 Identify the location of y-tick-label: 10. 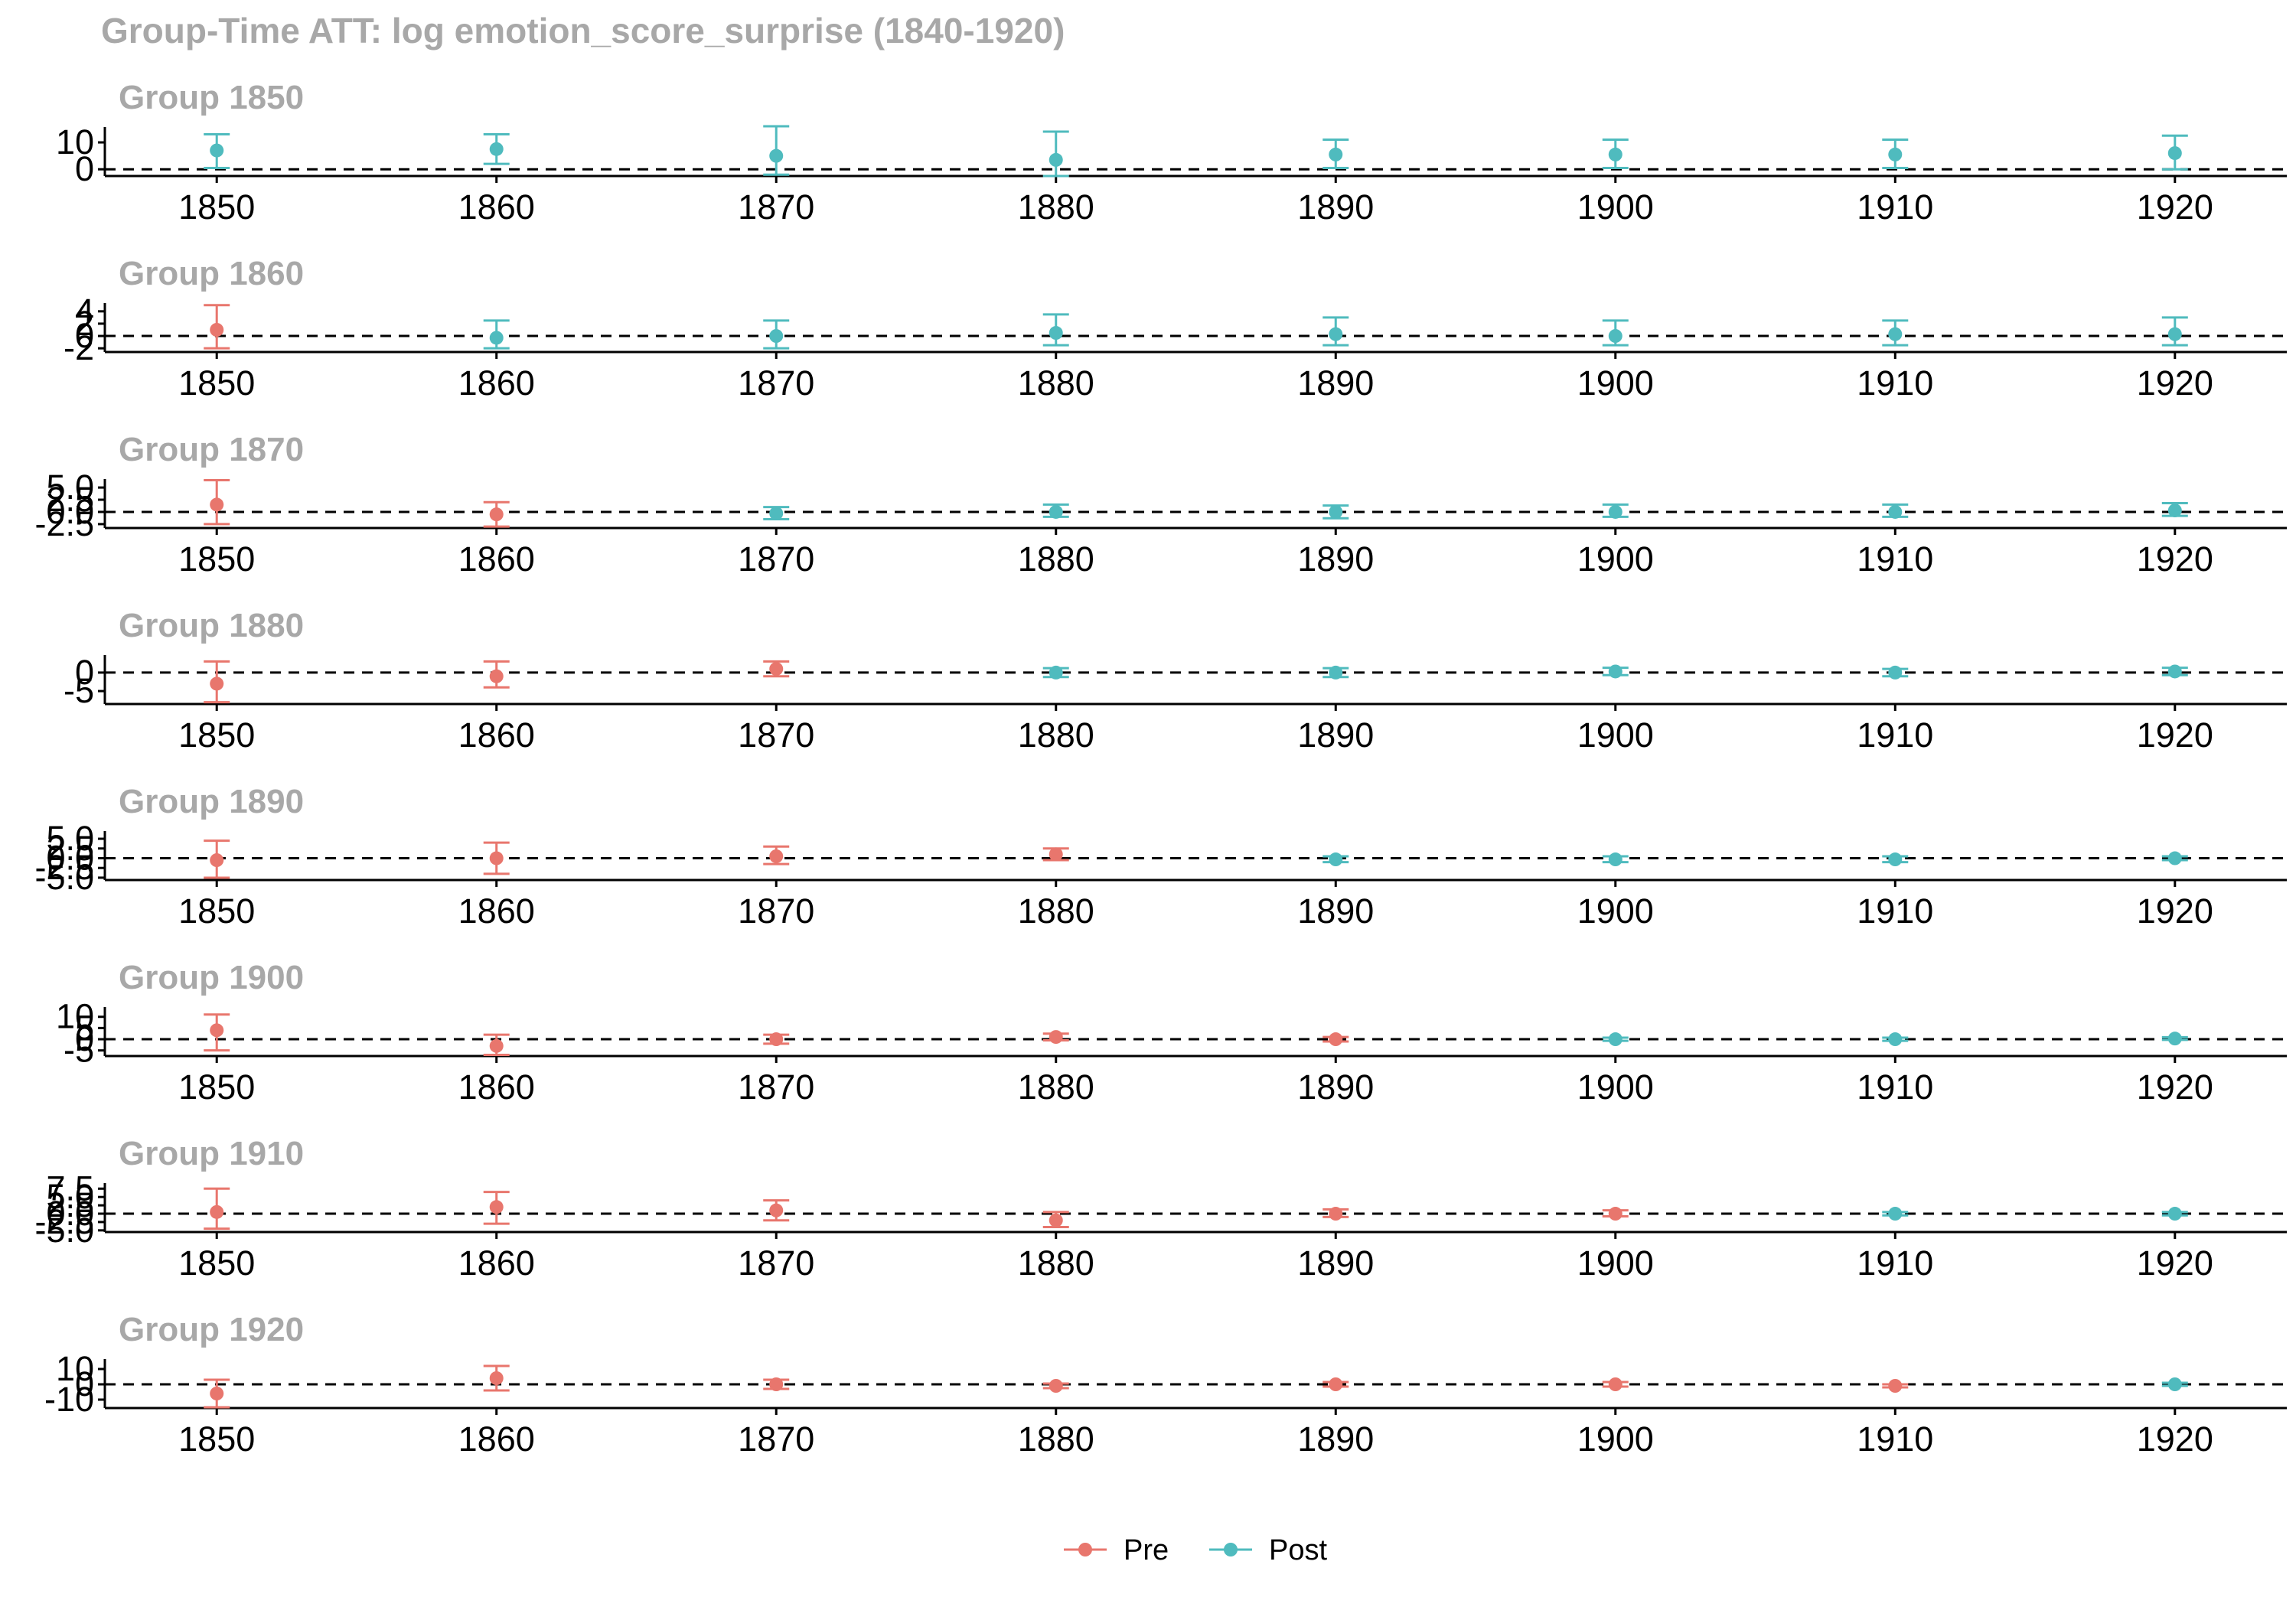
(75, 141).